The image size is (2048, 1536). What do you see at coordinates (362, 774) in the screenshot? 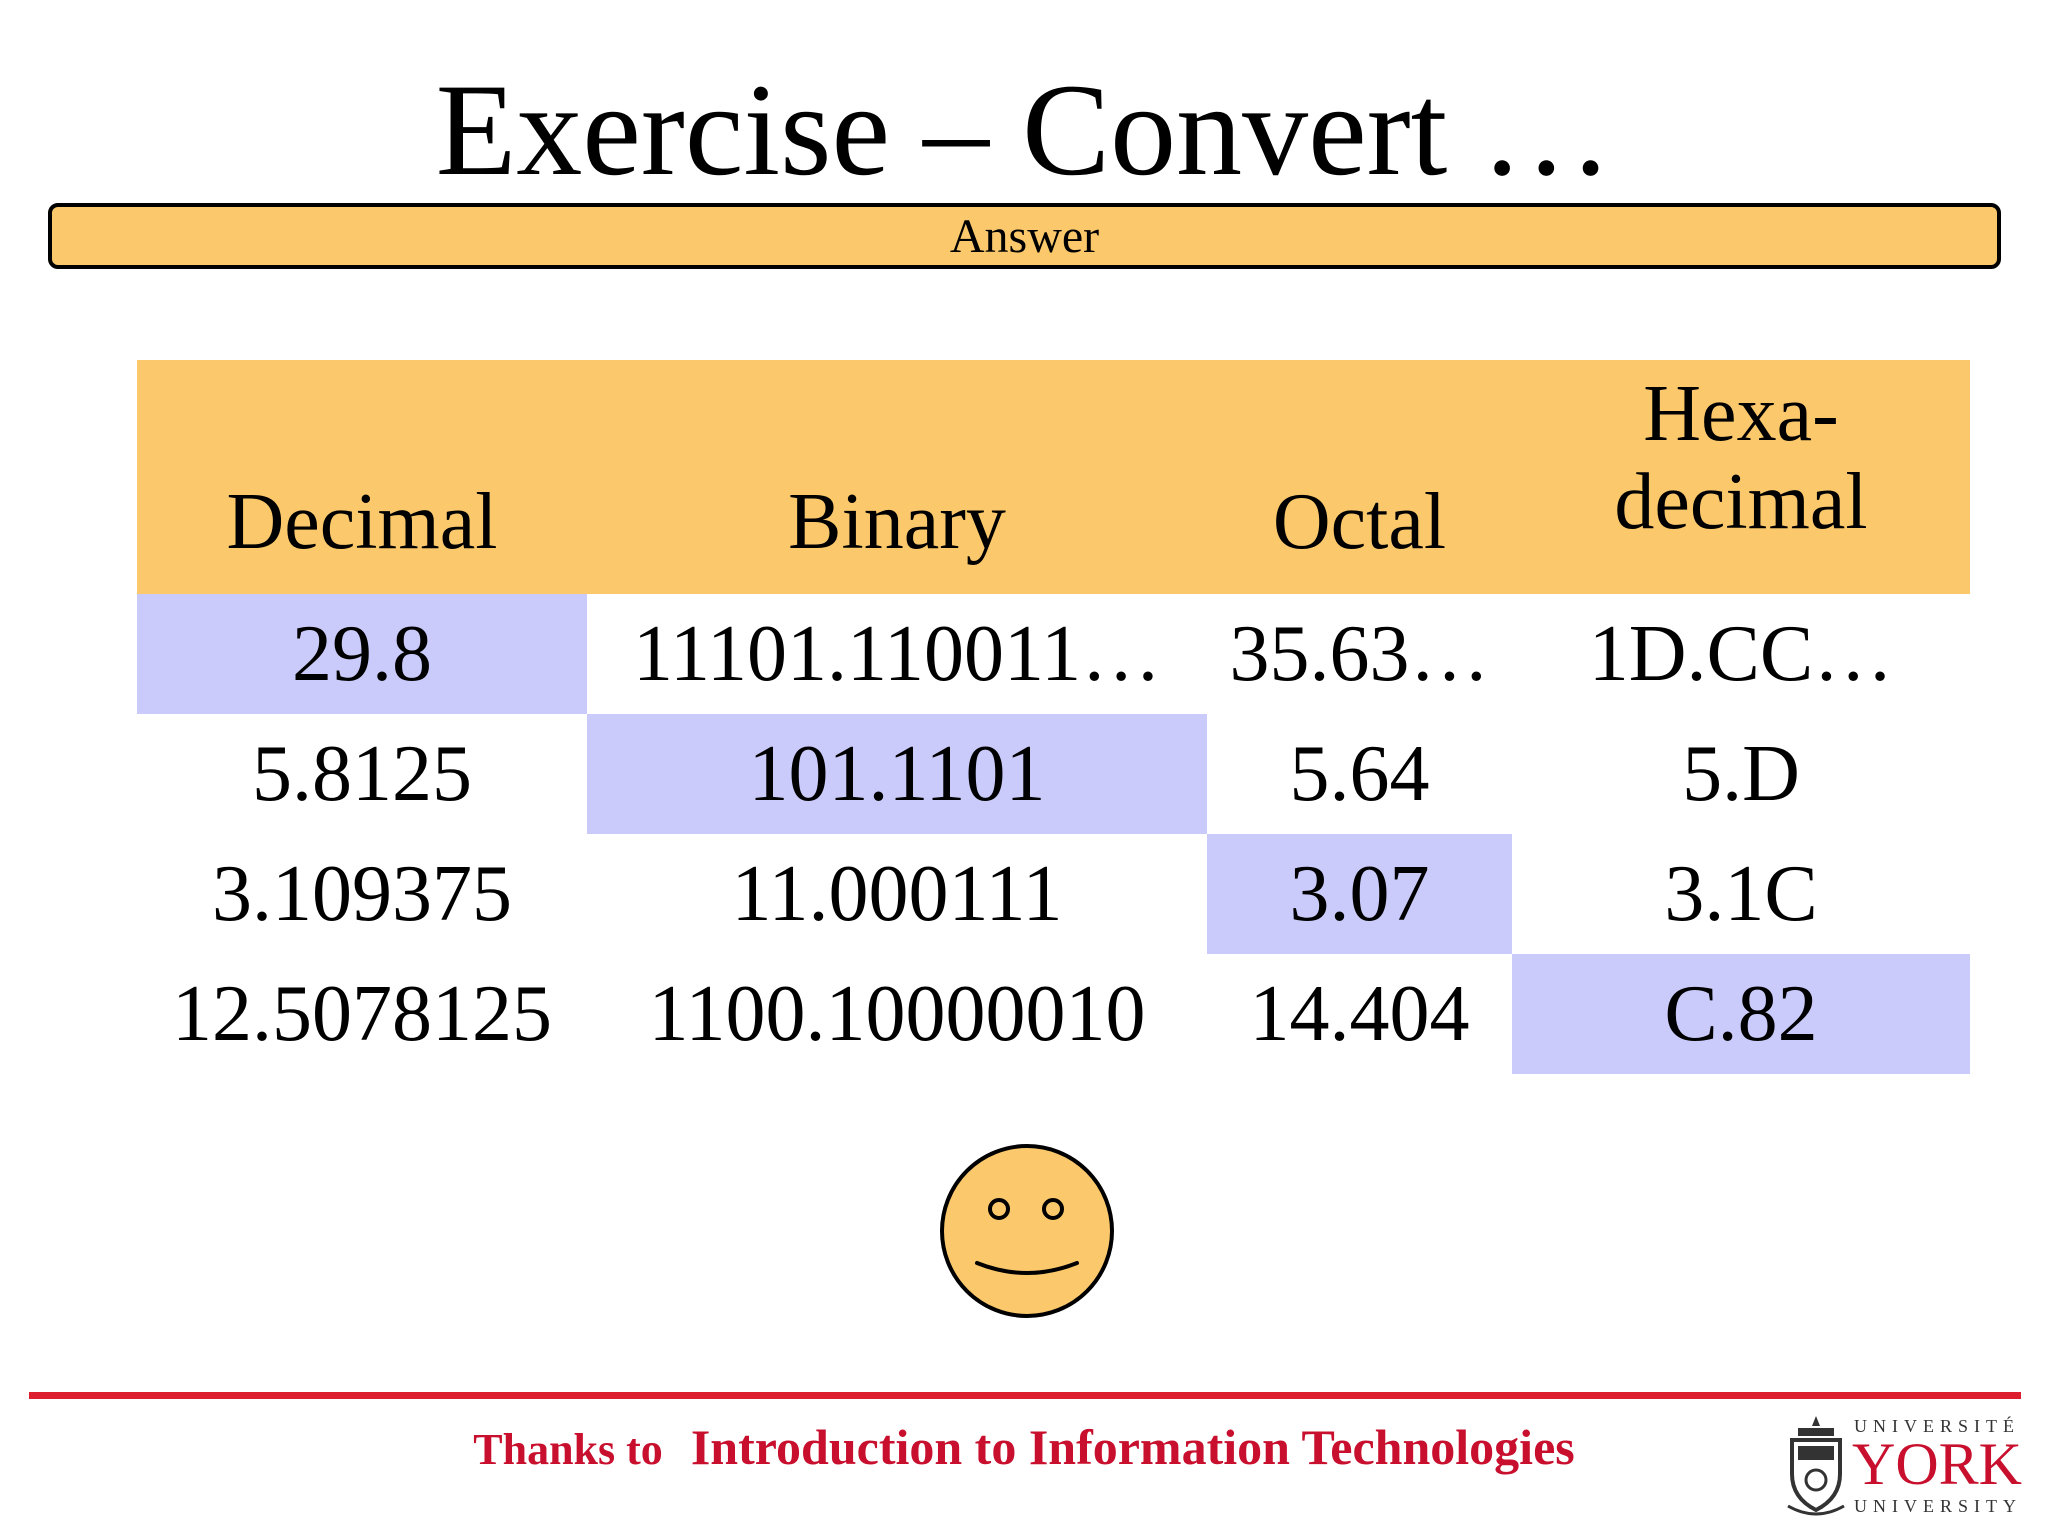
I see `cell-decimal: 5.8125` at bounding box center [362, 774].